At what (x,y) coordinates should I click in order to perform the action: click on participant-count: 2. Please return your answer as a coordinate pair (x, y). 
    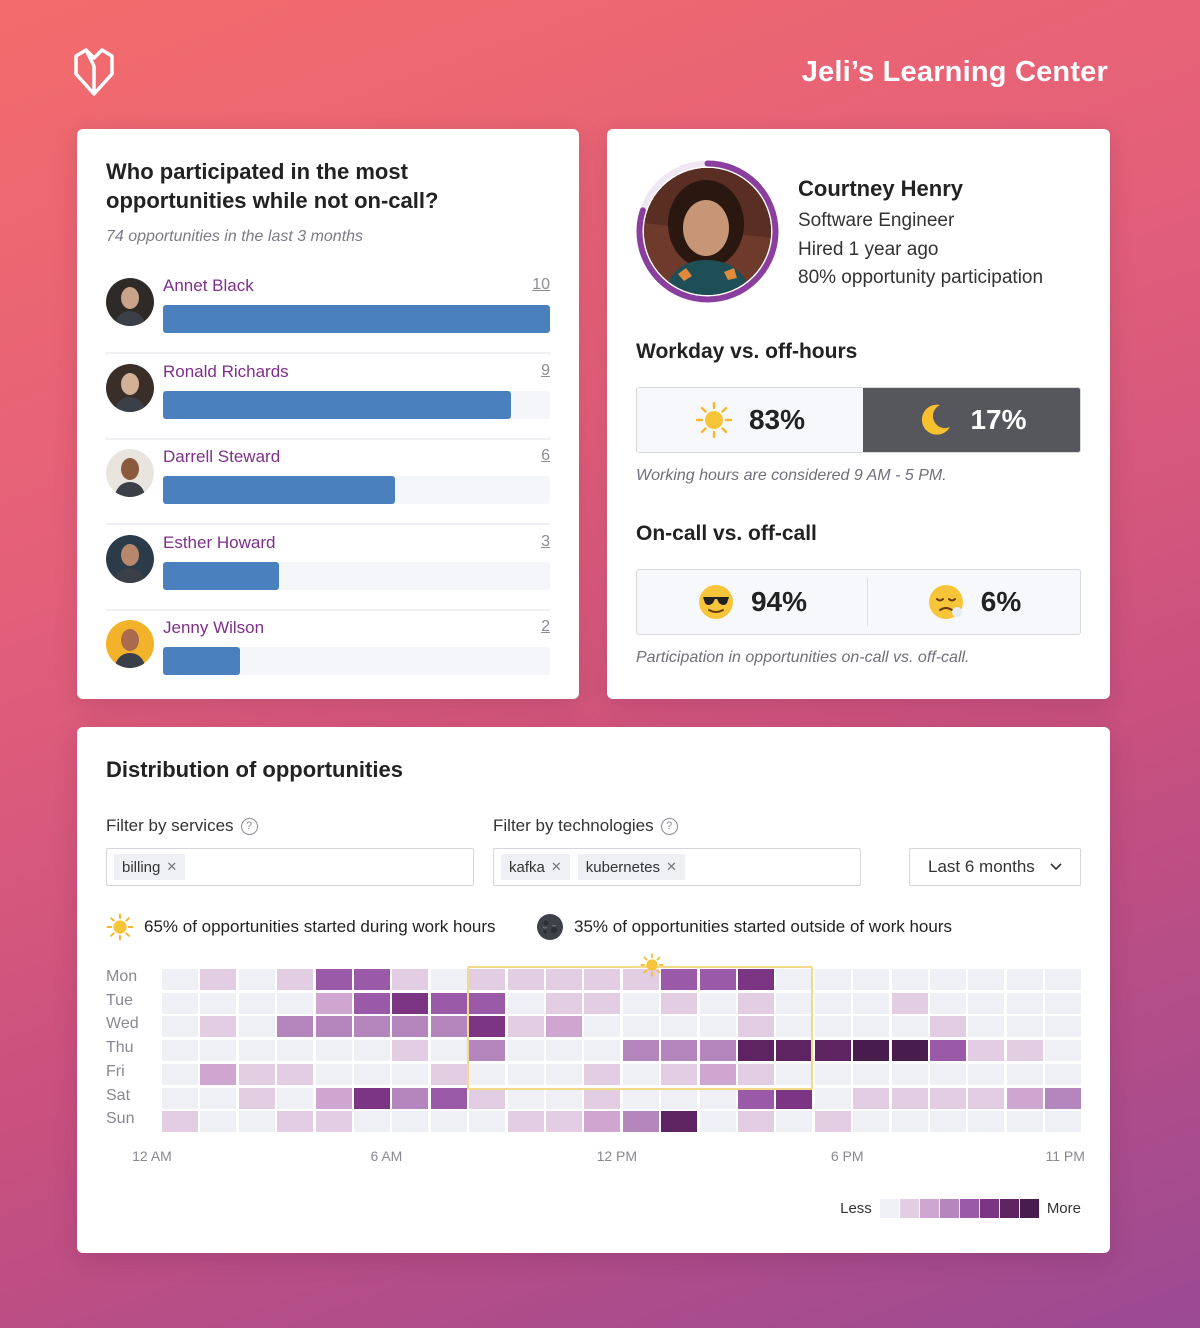
    Looking at the image, I should click on (545, 626).